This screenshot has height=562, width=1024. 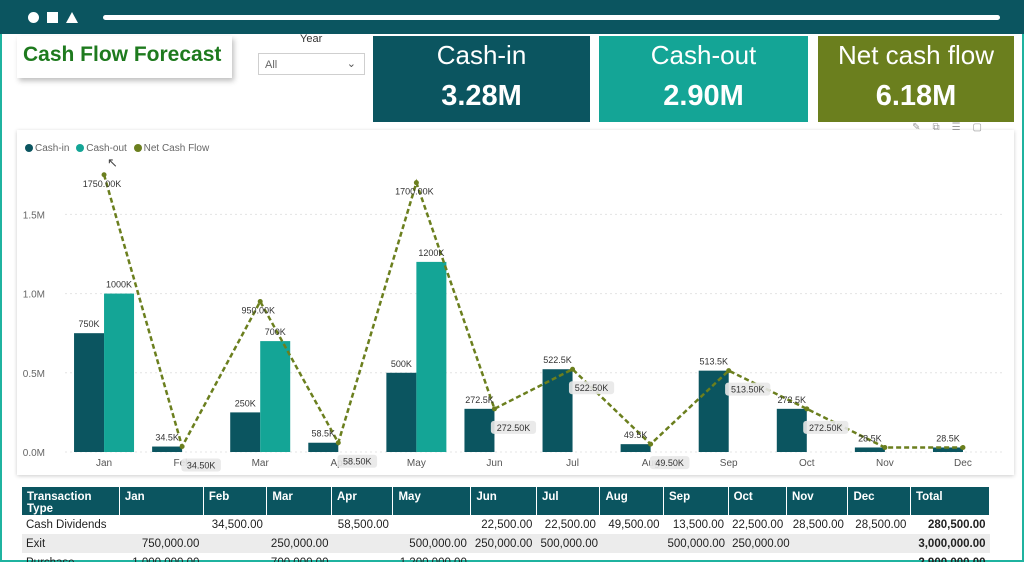 I want to click on address-bar, so click(x=551, y=17).